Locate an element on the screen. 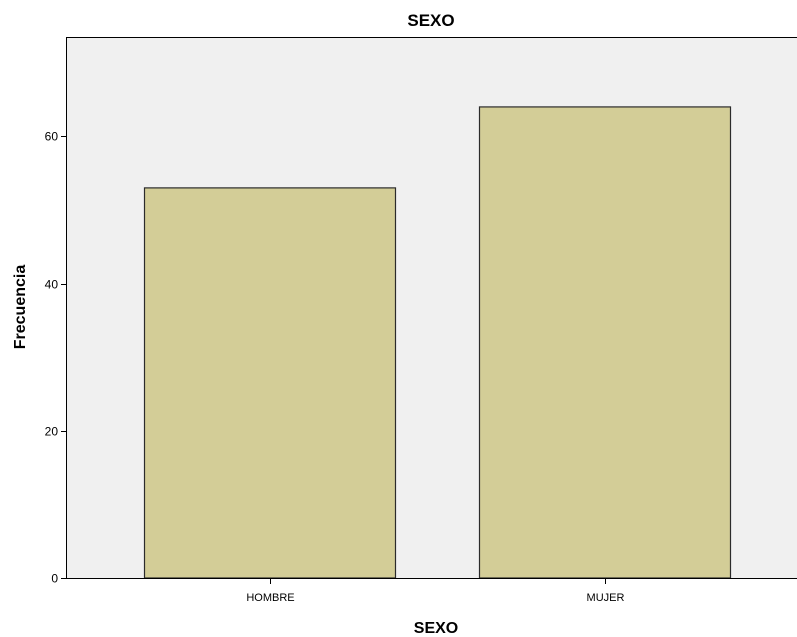  x-tick-label-mujer: MUJER is located at coordinates (606, 598).